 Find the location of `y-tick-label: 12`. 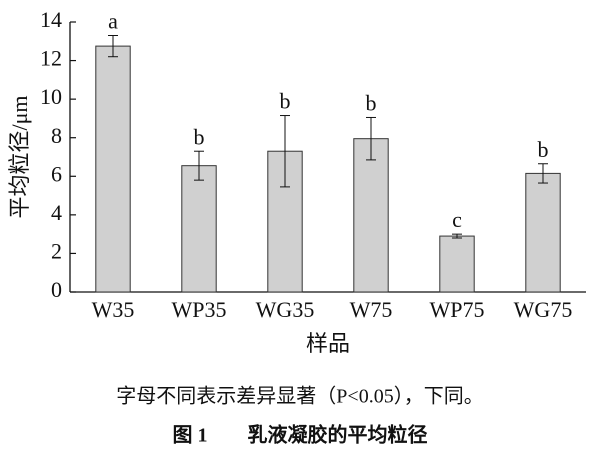

y-tick-label: 12 is located at coordinates (51, 58).